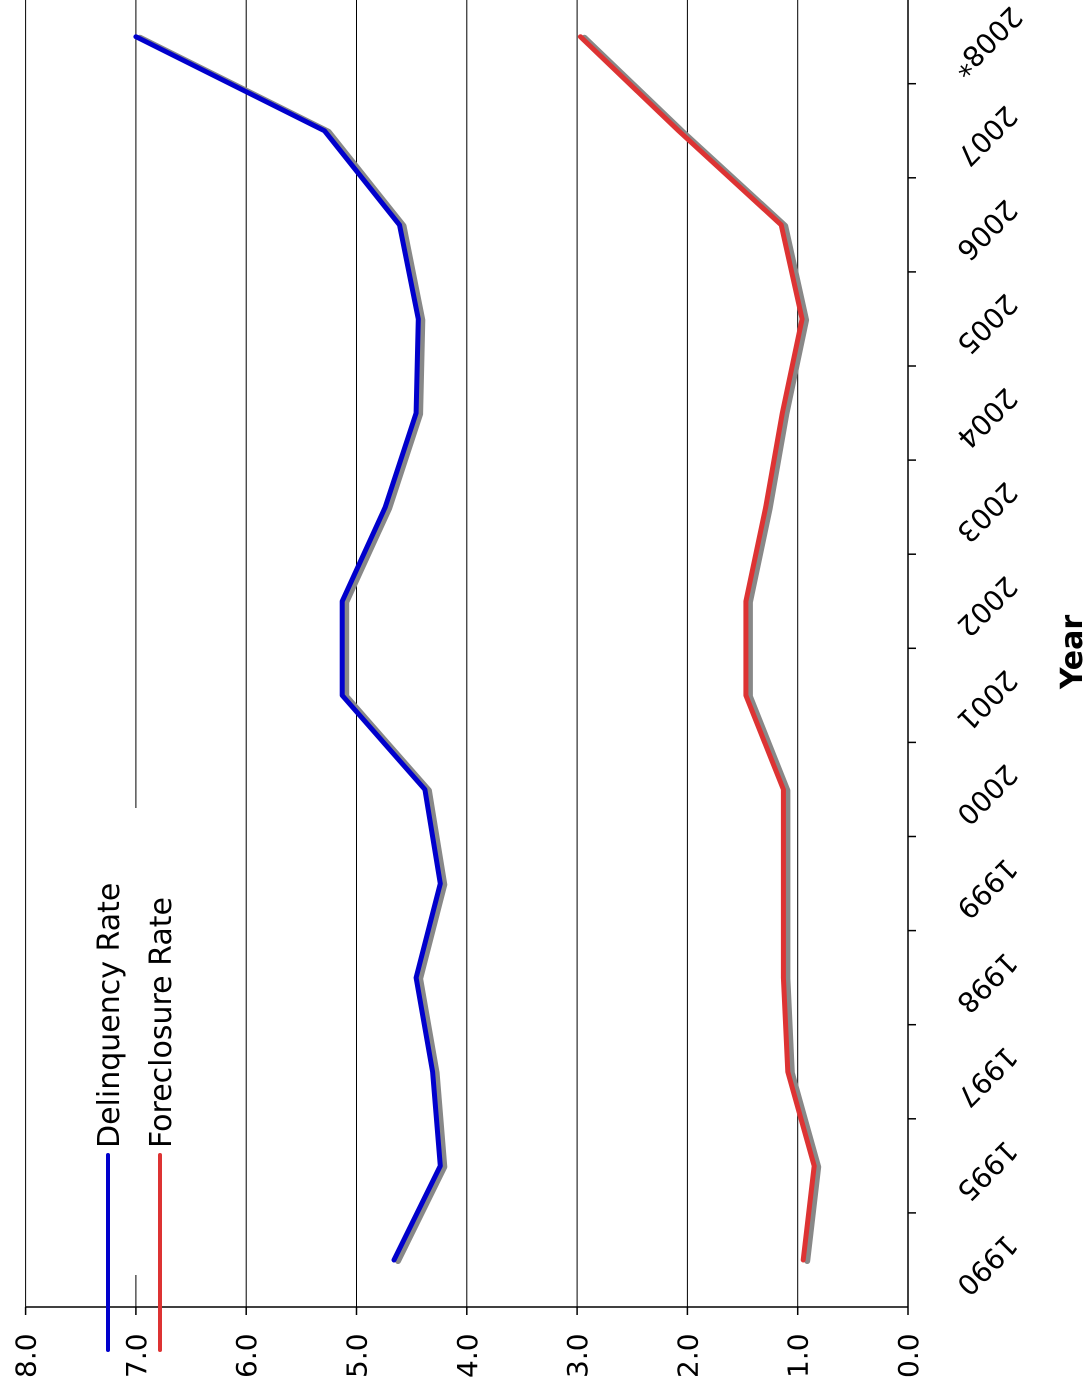 This screenshot has width=1088, height=1395. I want to click on year-tick-label: 1997, so click(987, 1077).